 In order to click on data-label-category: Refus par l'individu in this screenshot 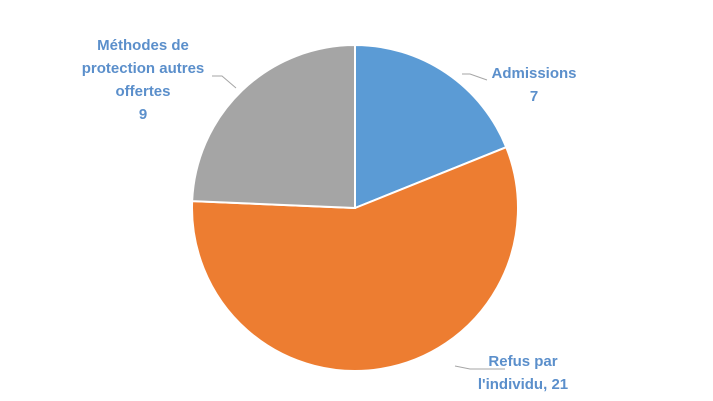, I will do `click(518, 373)`.